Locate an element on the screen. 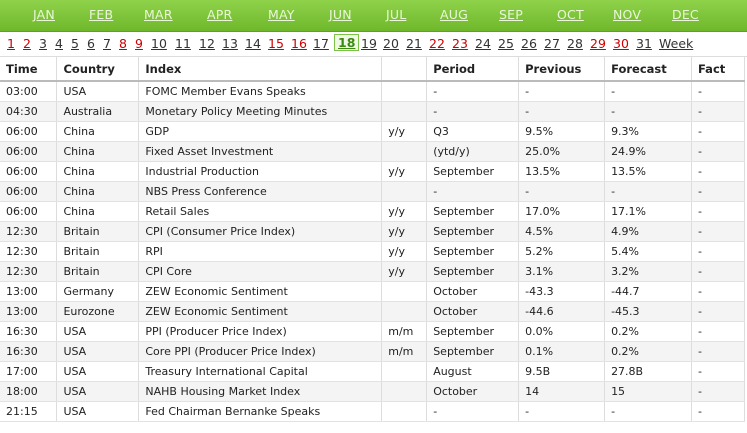 The width and height of the screenshot is (747, 433). day-link-19: 19 is located at coordinates (369, 43).